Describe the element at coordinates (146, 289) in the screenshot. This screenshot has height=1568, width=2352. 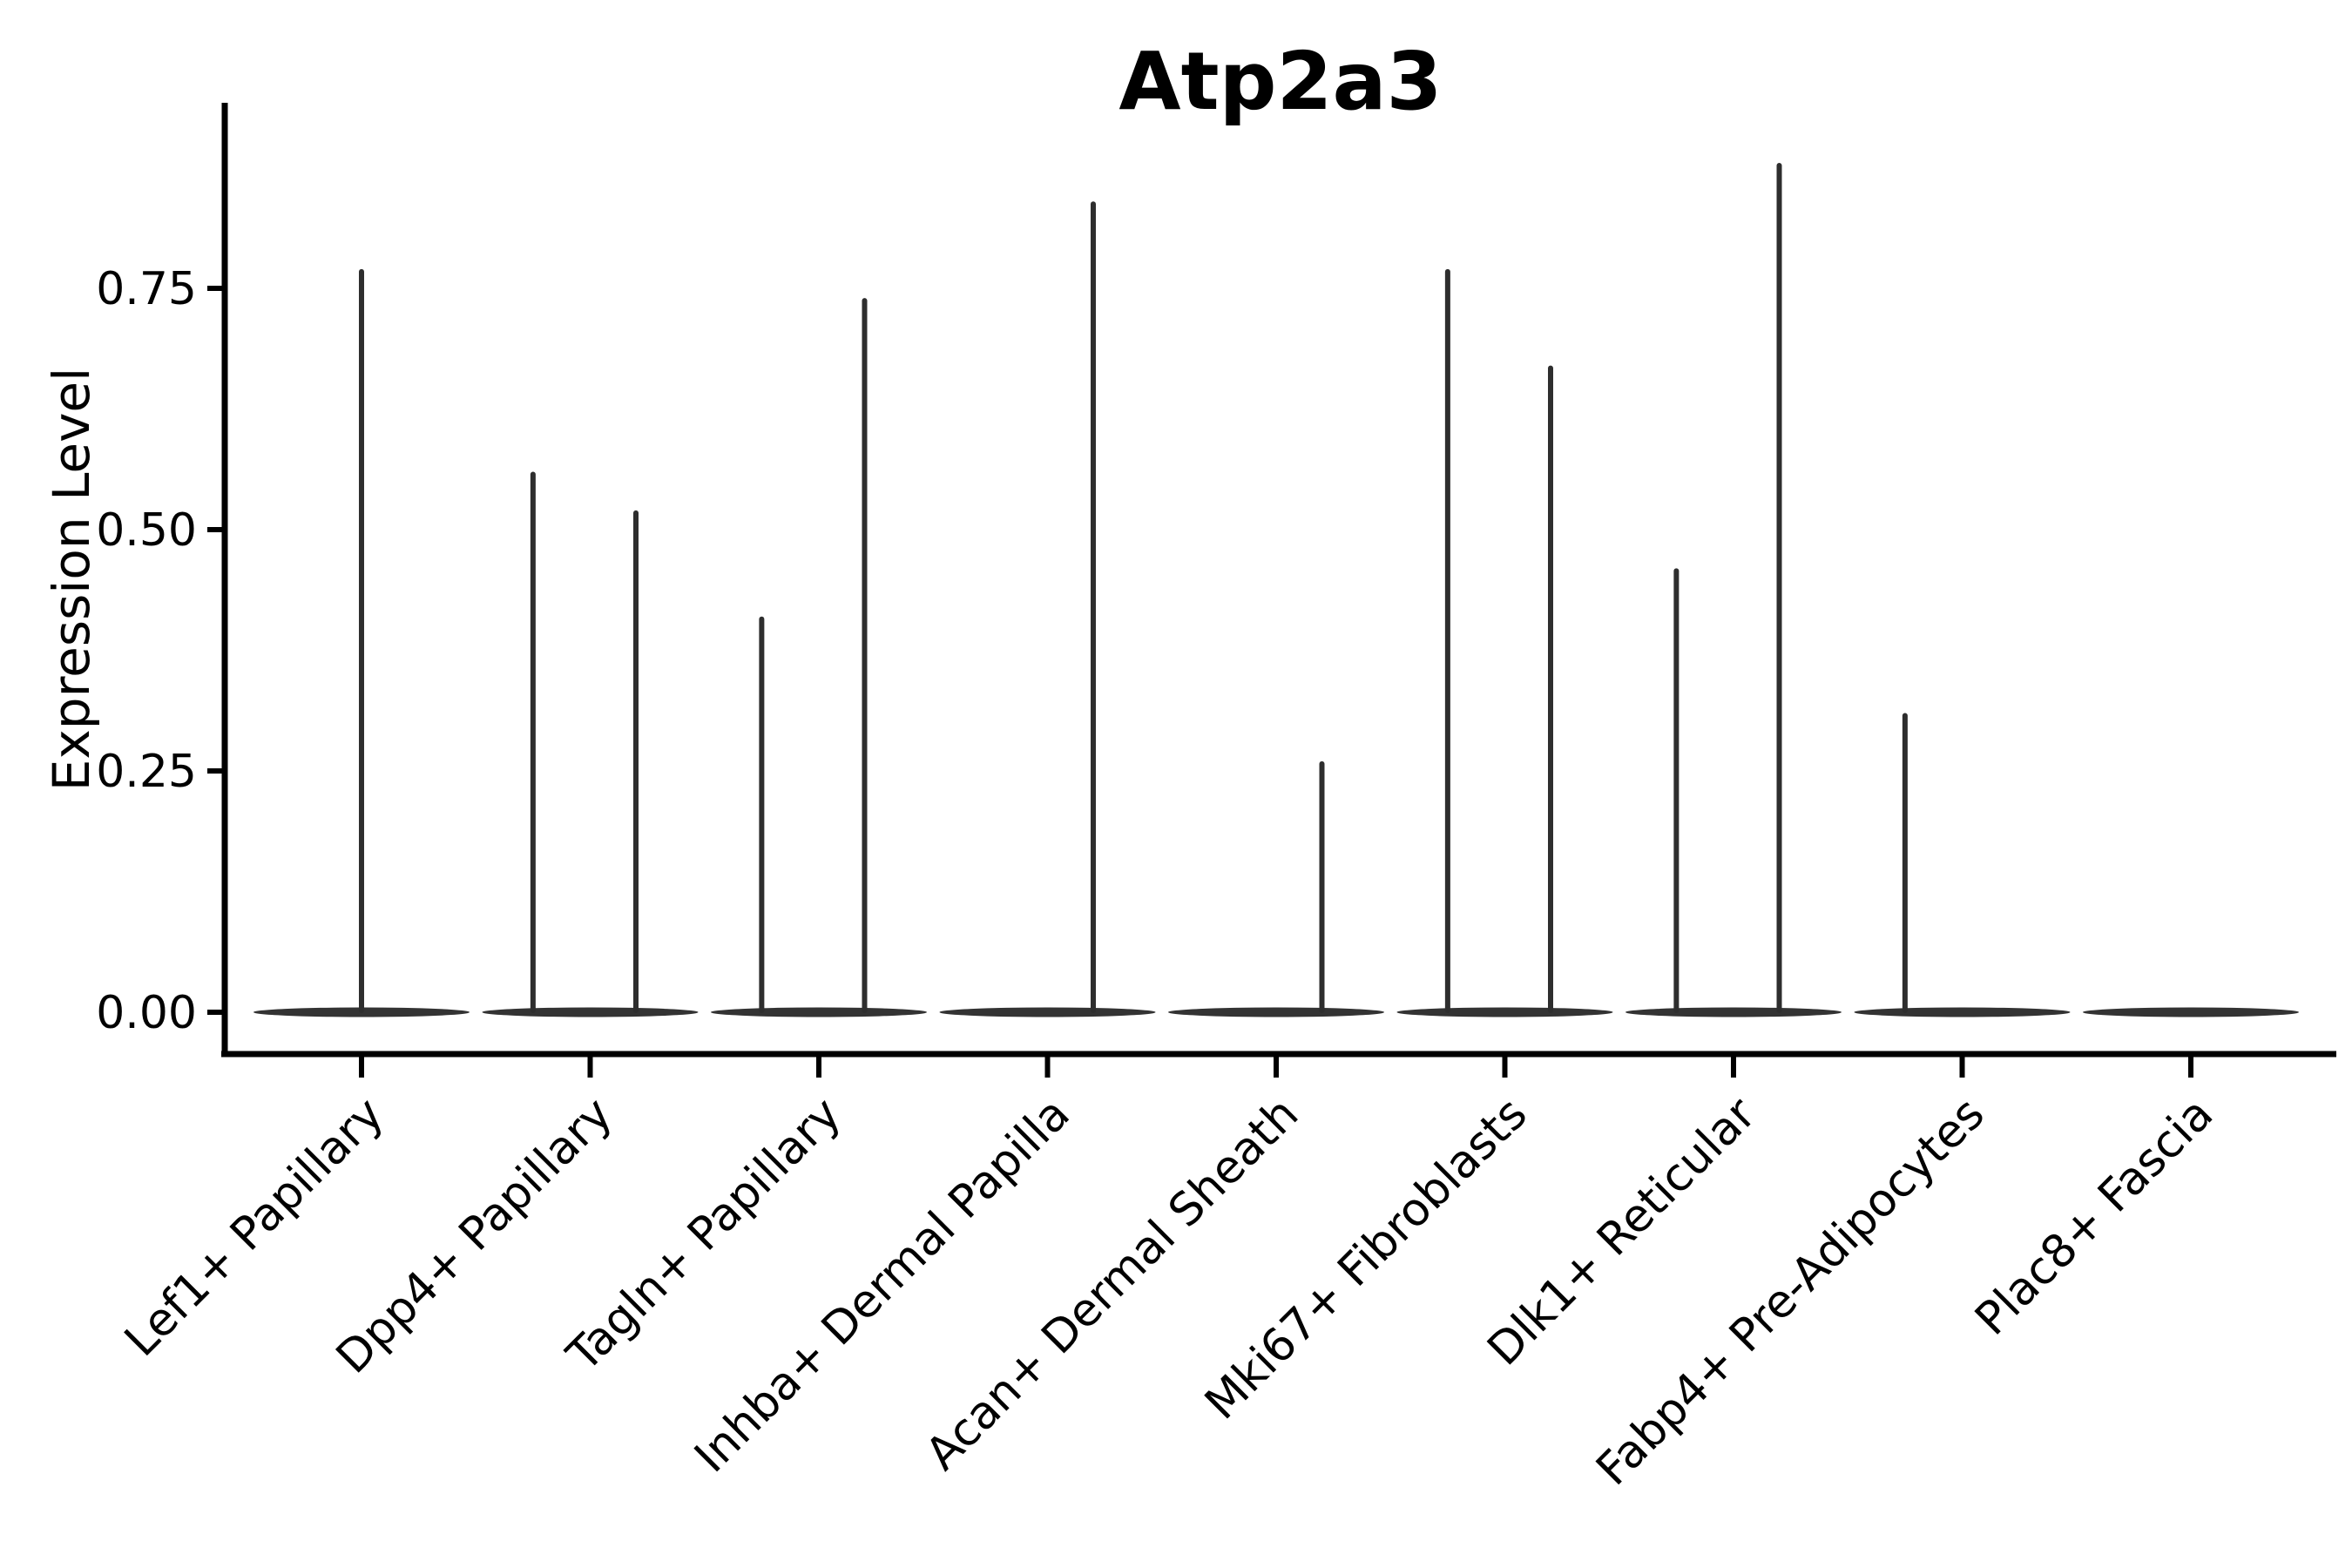
I see `y-tick-label: 0.75` at that location.